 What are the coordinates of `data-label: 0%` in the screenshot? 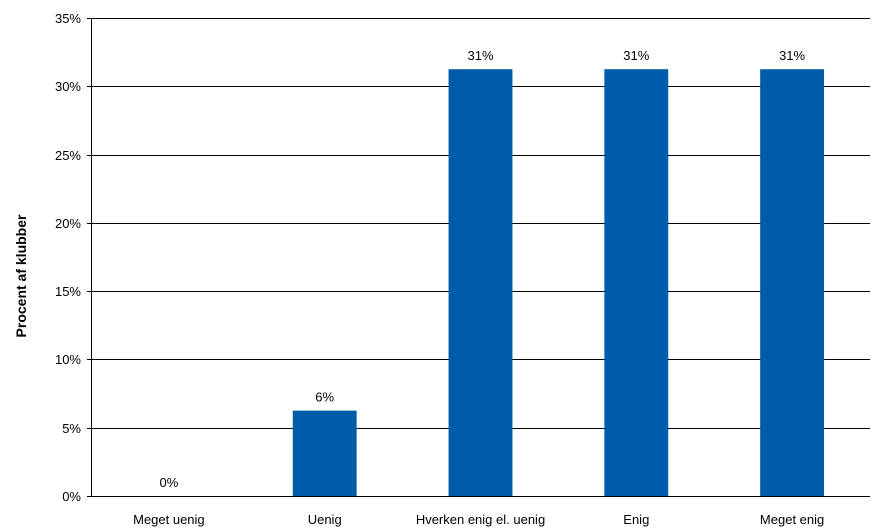 It's located at (169, 482).